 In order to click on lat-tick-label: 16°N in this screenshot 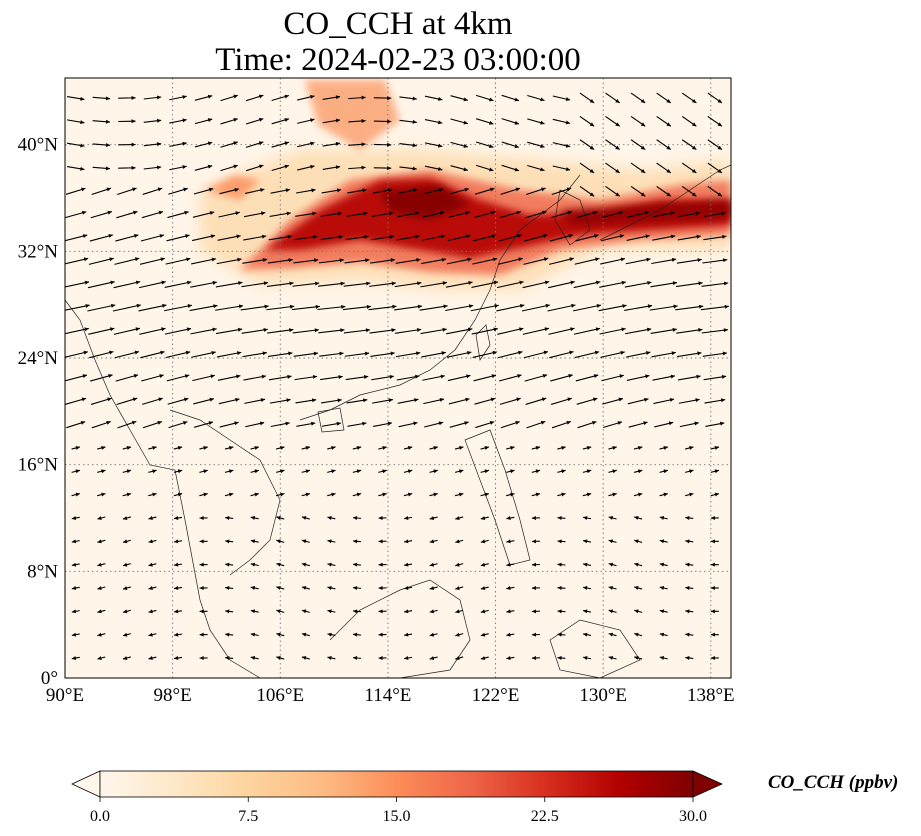, I will do `click(38, 465)`.